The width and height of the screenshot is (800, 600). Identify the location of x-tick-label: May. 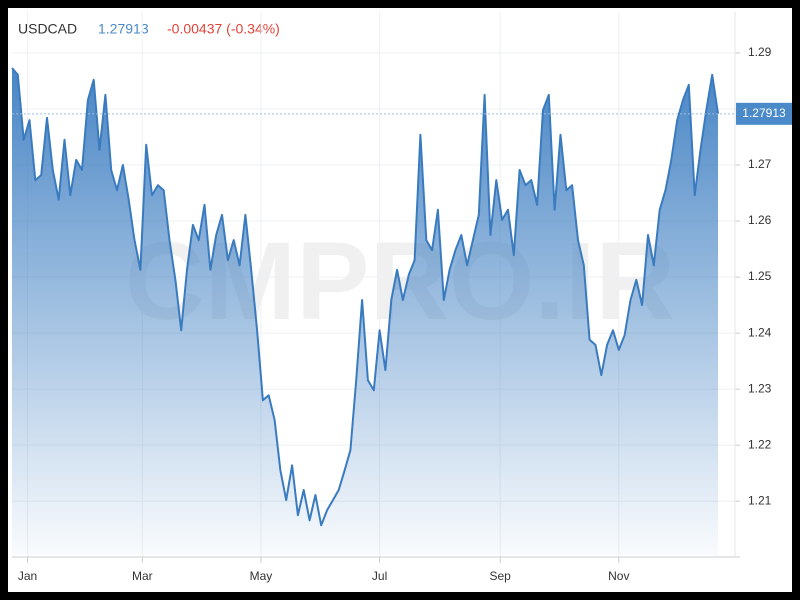
(261, 576).